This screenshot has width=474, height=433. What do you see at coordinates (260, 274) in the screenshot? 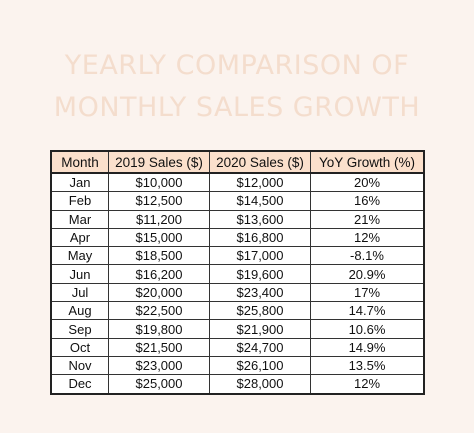
I see `cell-2020-sales: $19,600` at bounding box center [260, 274].